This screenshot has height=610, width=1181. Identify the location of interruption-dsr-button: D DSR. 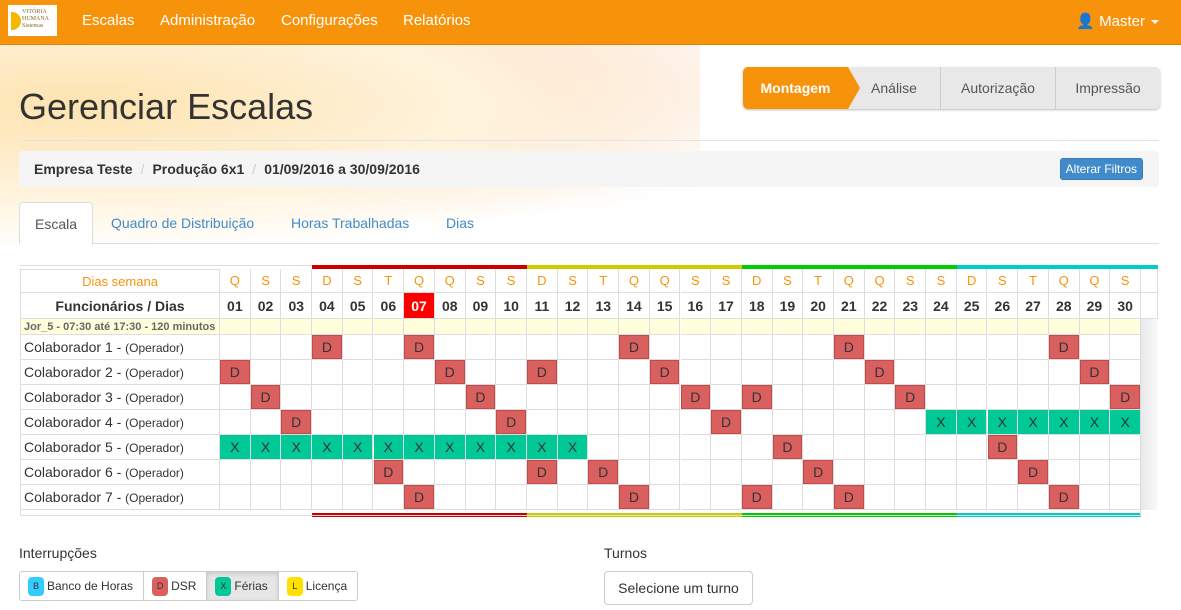
(176, 586).